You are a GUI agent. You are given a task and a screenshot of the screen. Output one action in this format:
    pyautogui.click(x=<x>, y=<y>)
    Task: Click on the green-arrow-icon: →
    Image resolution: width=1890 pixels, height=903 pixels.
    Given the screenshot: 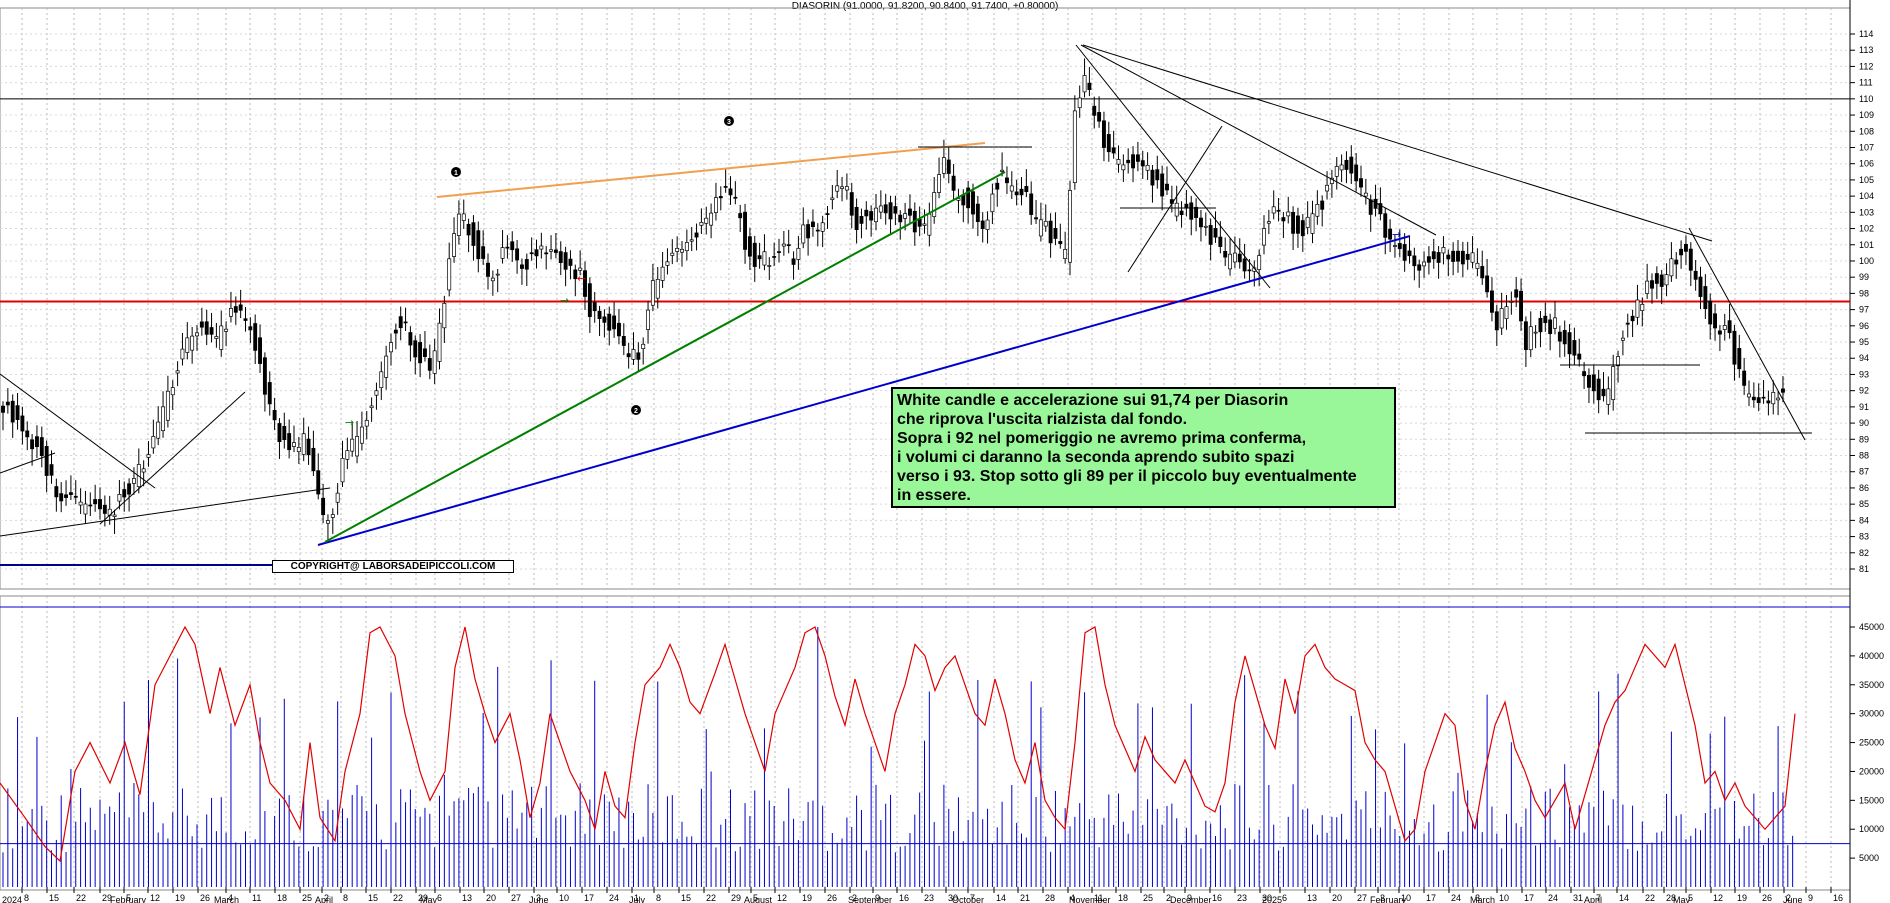 What is the action you would take?
    pyautogui.click(x=349, y=422)
    